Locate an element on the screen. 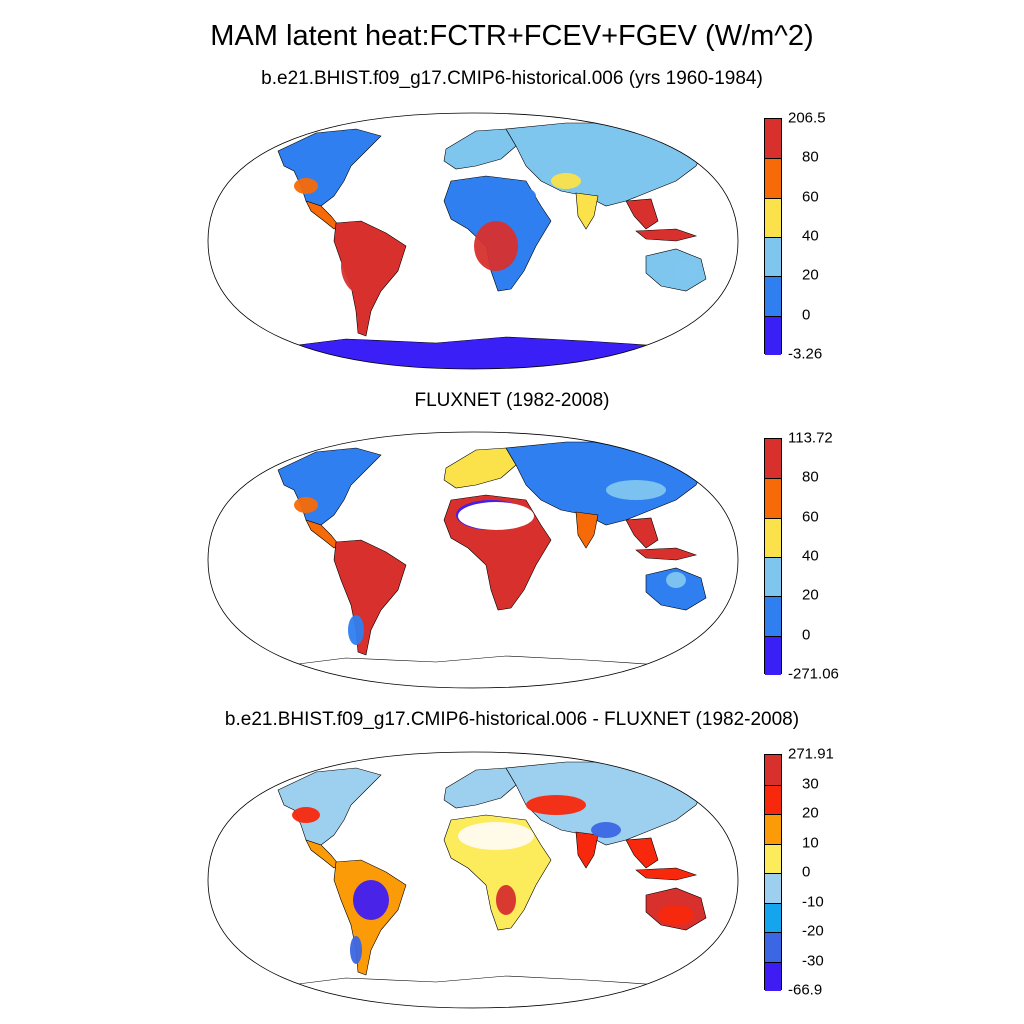 The image size is (1024, 1024). no-data-region is located at coordinates (496, 516).